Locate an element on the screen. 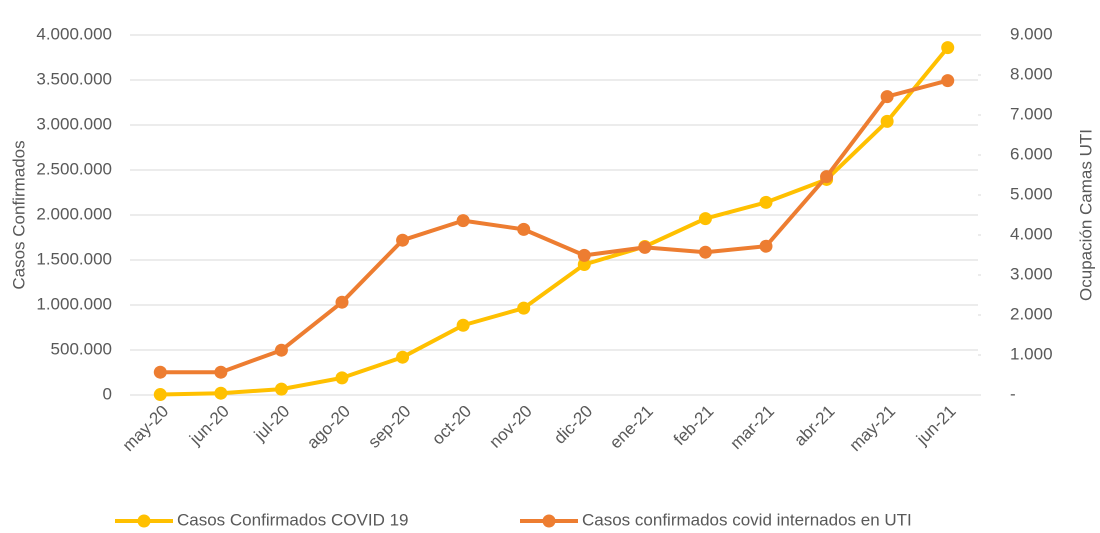  y2-tick-label: 7.000 is located at coordinates (1031, 113).